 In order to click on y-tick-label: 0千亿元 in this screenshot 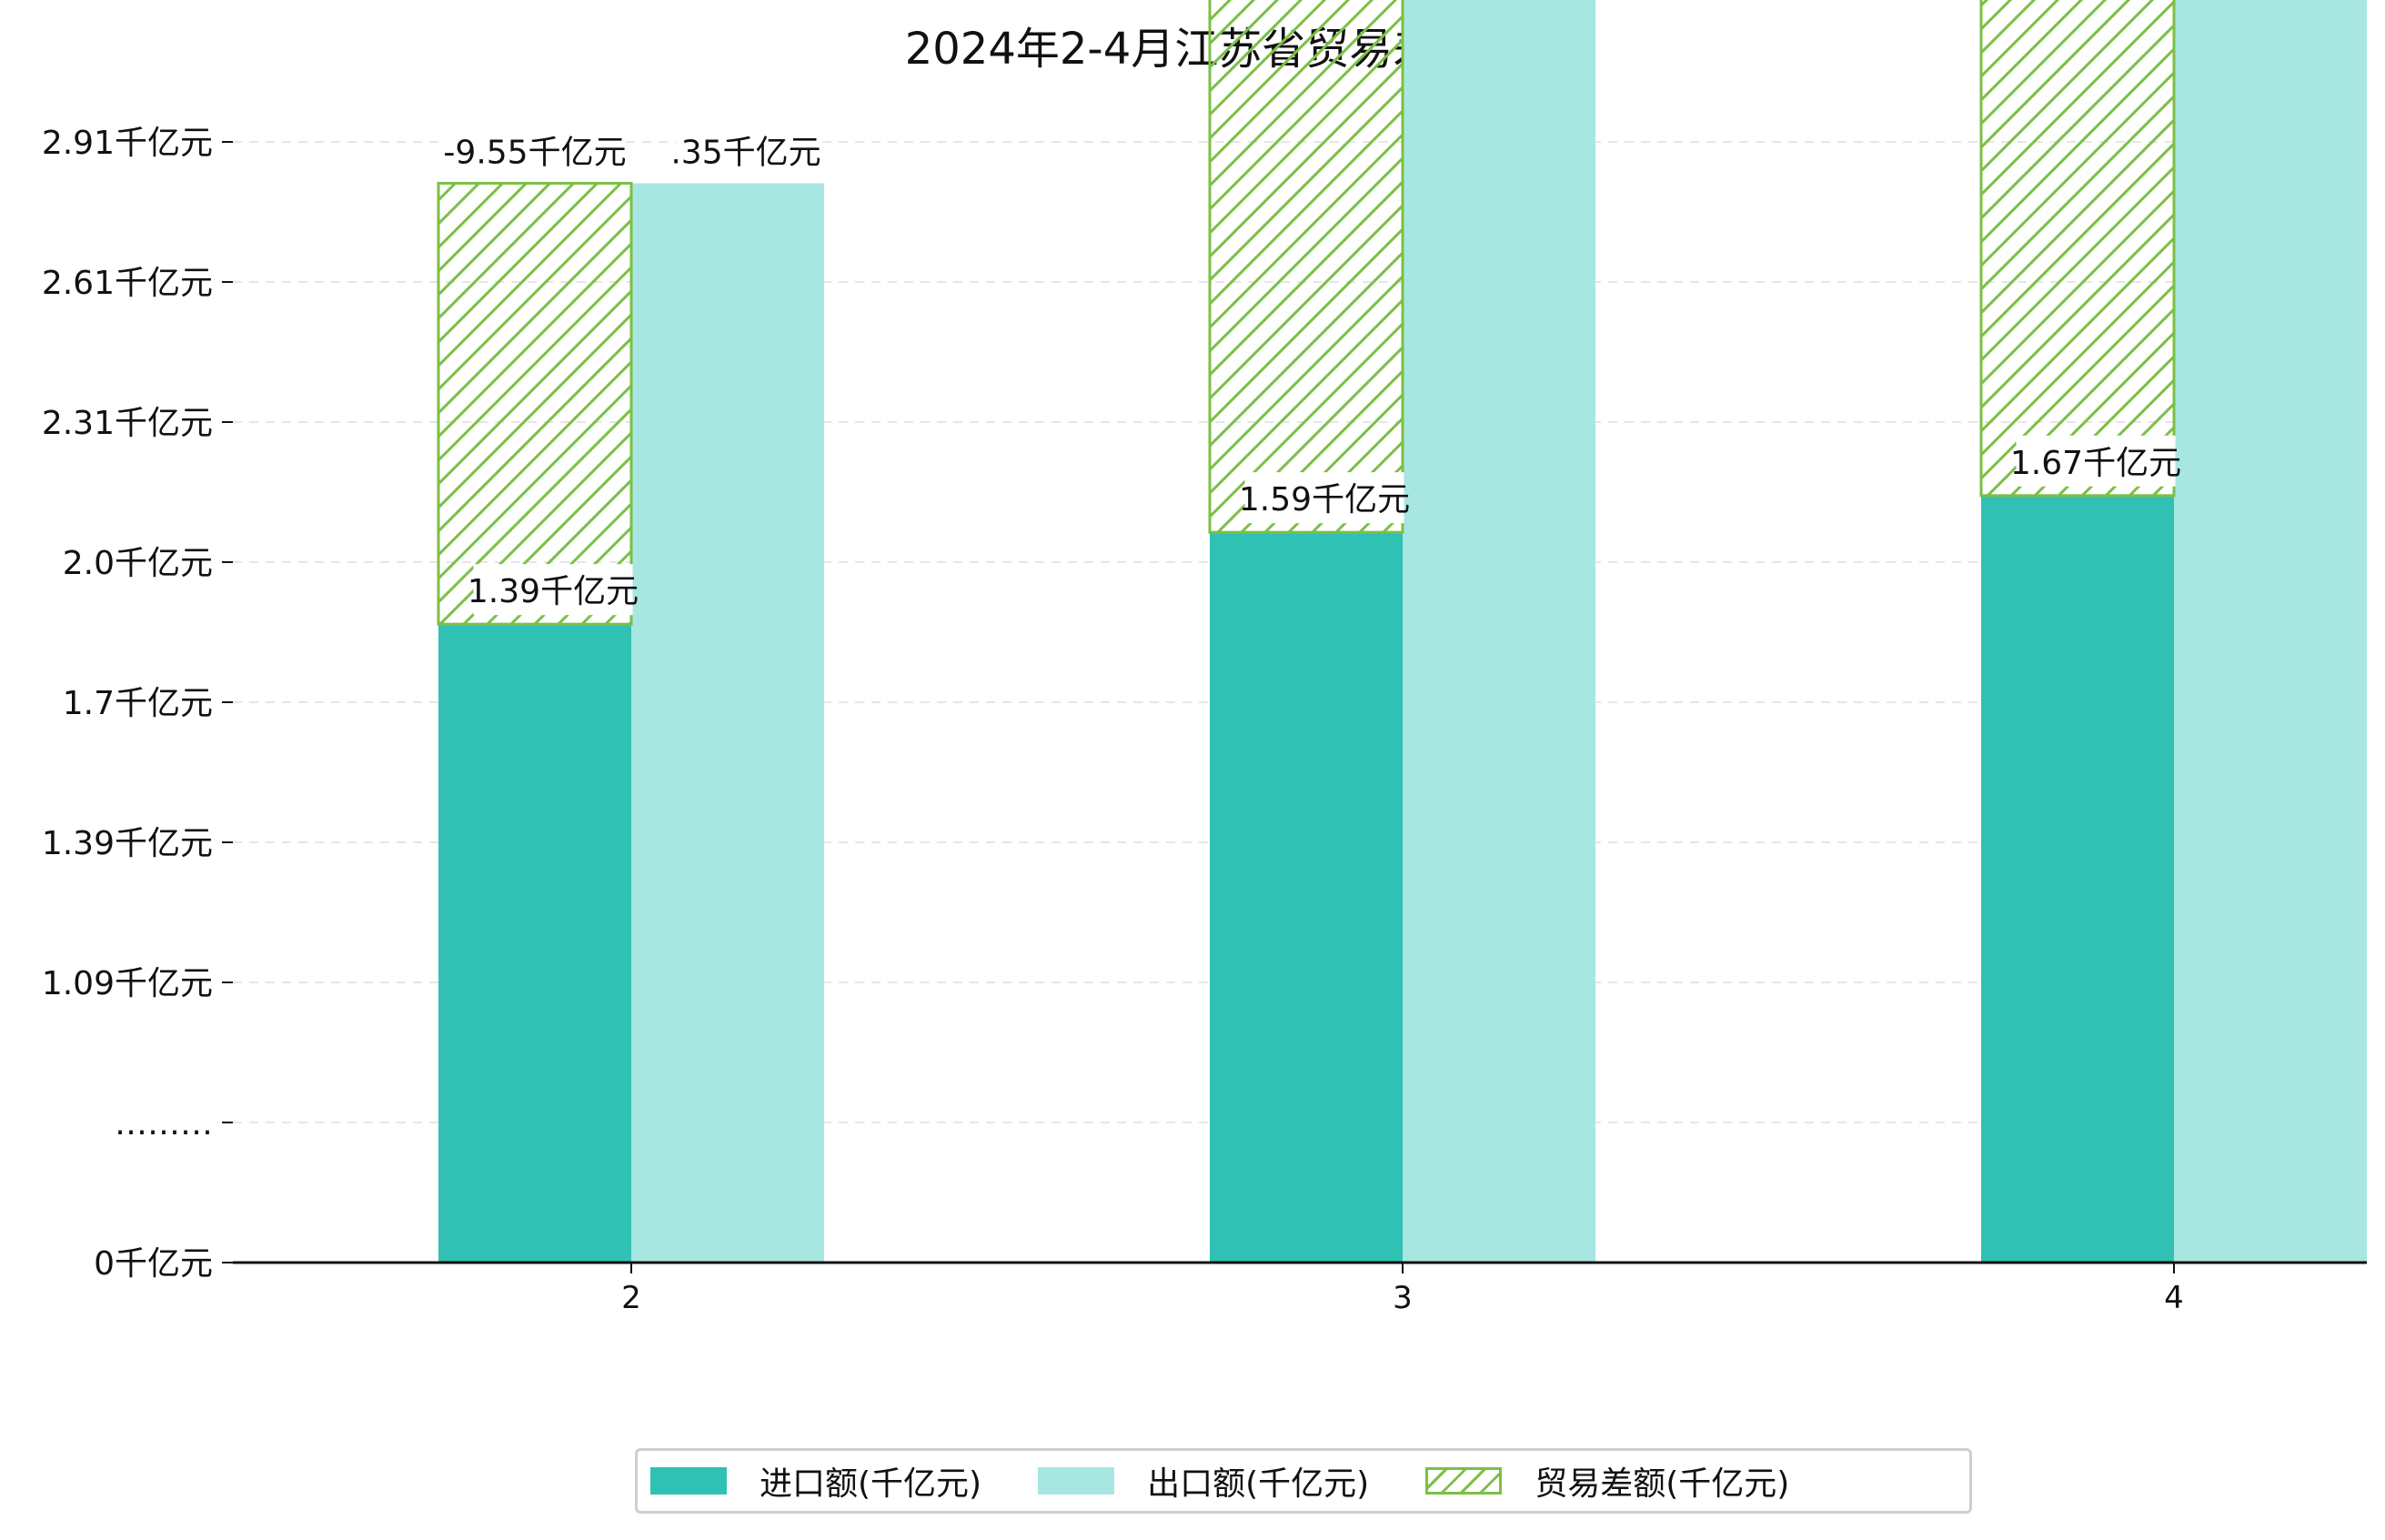, I will do `click(153, 1264)`.